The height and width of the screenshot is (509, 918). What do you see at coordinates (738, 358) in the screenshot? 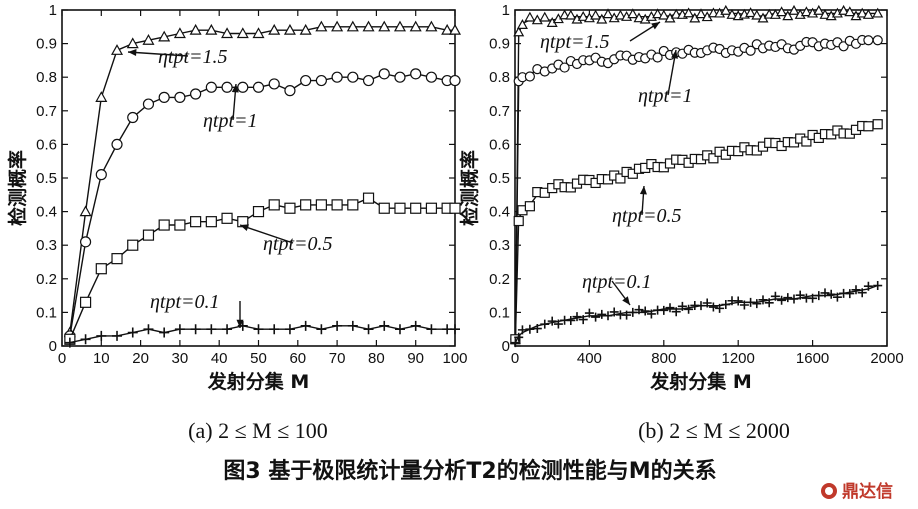
I see `x-tick-label: 1200` at bounding box center [738, 358].